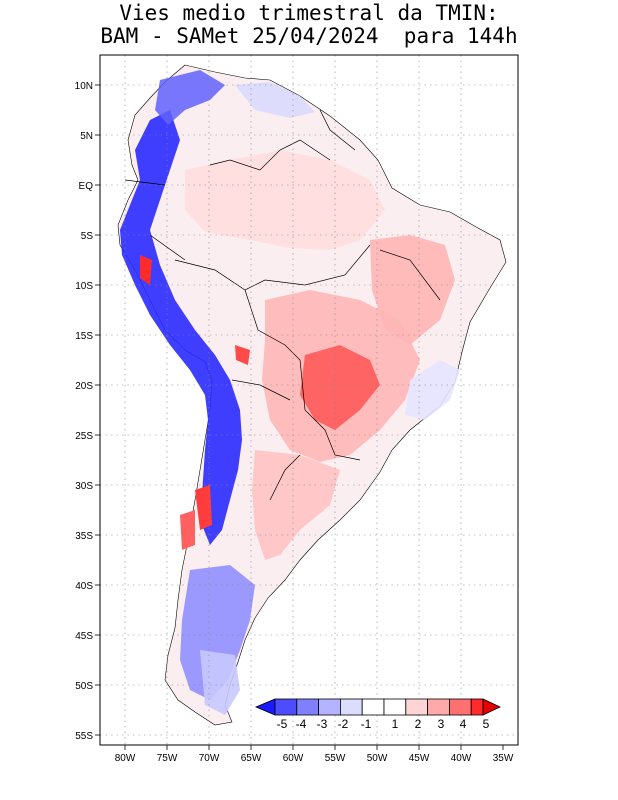 The image size is (618, 800). I want to click on colorbar-label-10: 5, so click(486, 724).